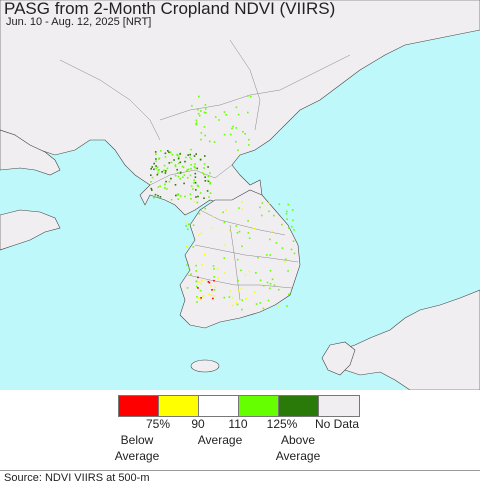 The height and width of the screenshot is (486, 480). I want to click on legend-swatch-nodata, so click(339, 406).